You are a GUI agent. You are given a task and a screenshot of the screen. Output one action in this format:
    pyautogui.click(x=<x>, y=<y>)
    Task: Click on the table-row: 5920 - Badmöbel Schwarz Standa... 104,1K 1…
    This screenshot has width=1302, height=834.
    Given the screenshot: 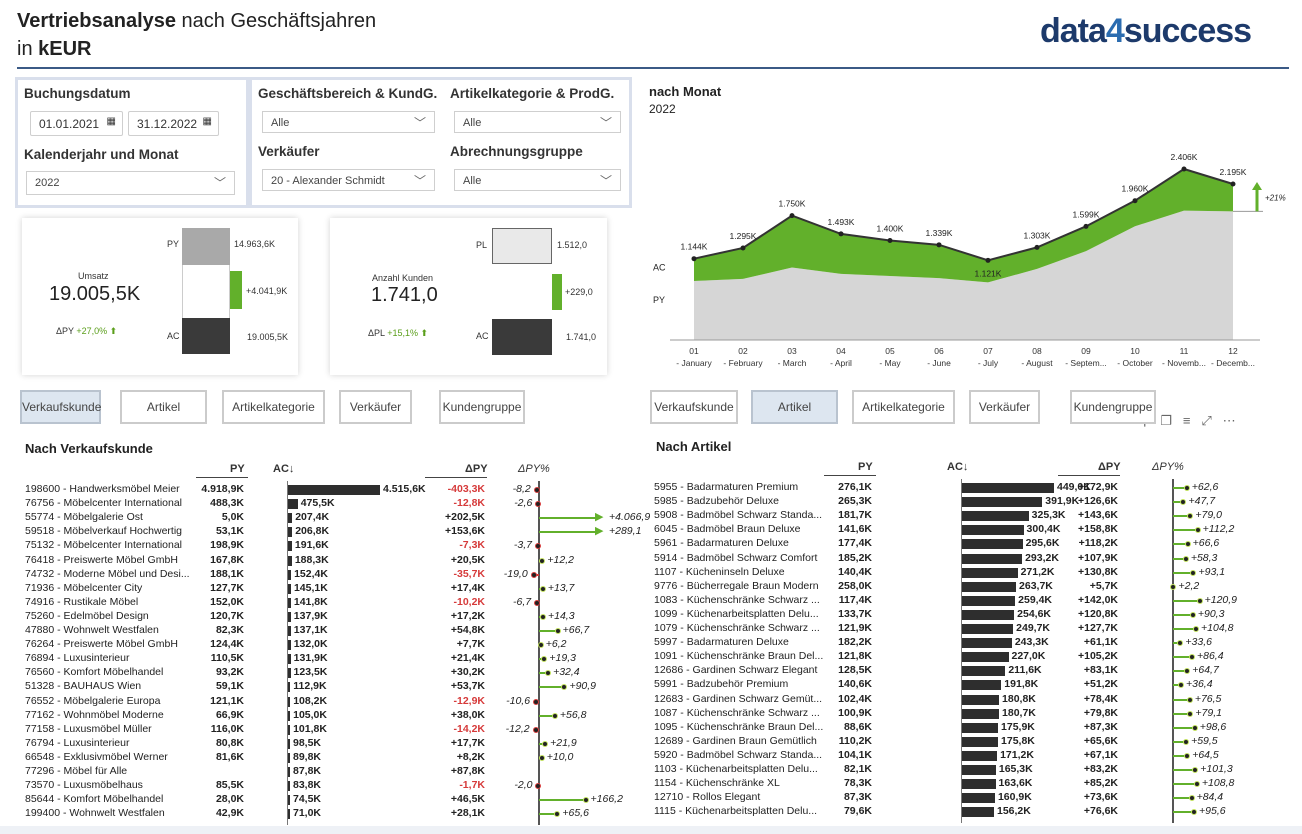 What is the action you would take?
    pyautogui.click(x=954, y=756)
    